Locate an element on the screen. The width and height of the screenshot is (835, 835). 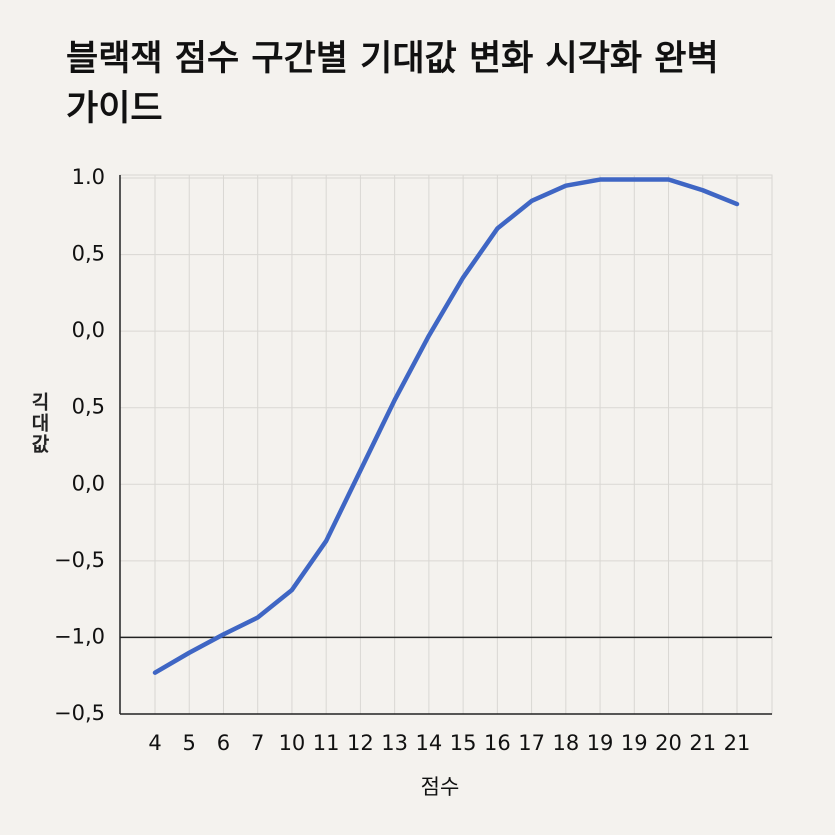
y-tick-label: −1,0 is located at coordinates (79, 636).